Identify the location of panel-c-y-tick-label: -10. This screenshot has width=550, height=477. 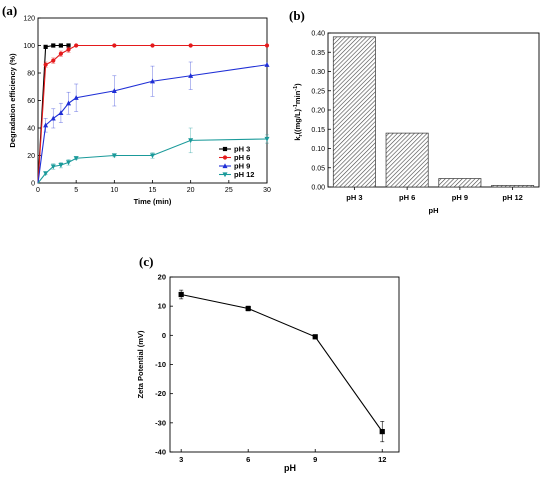
(160, 364).